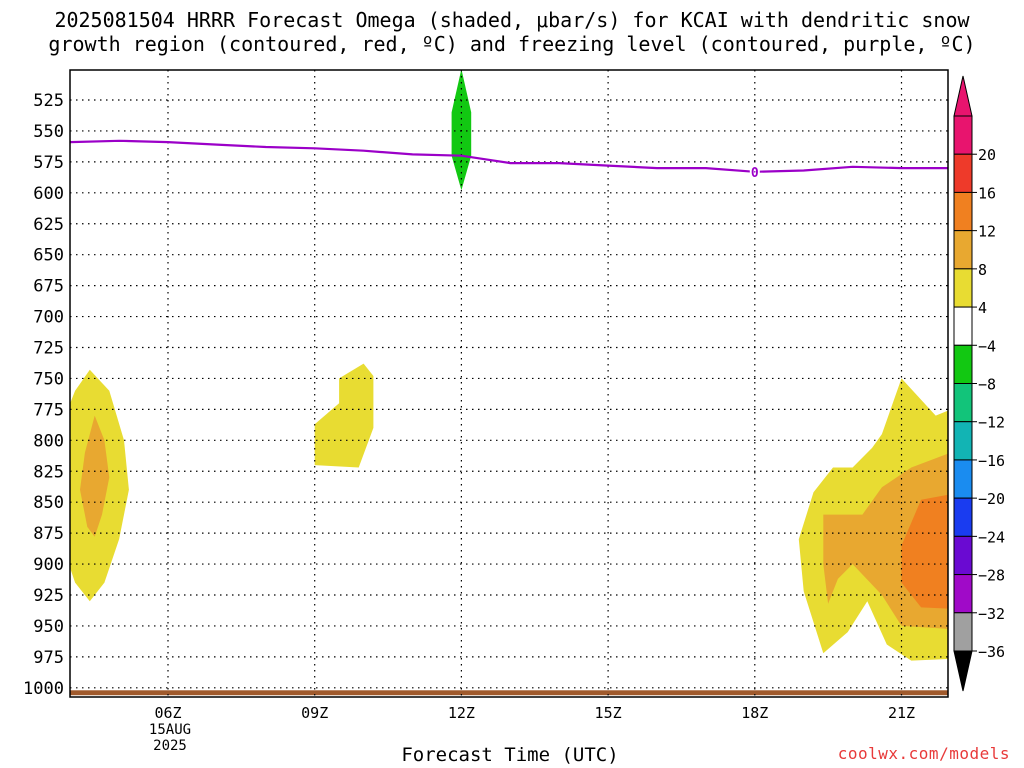 The image size is (1024, 768). What do you see at coordinates (510, 755) in the screenshot?
I see `x-axis-label: Forecast Time (UTC)` at bounding box center [510, 755].